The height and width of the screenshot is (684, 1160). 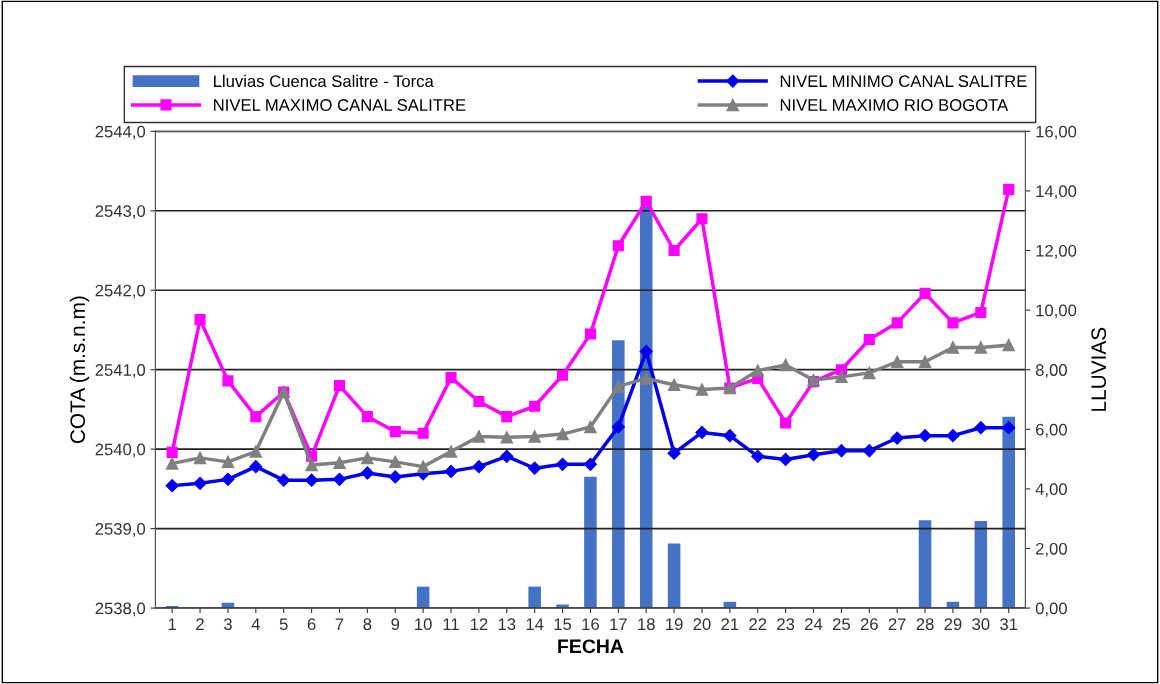 I want to click on x-tick-label: 8, so click(x=367, y=624).